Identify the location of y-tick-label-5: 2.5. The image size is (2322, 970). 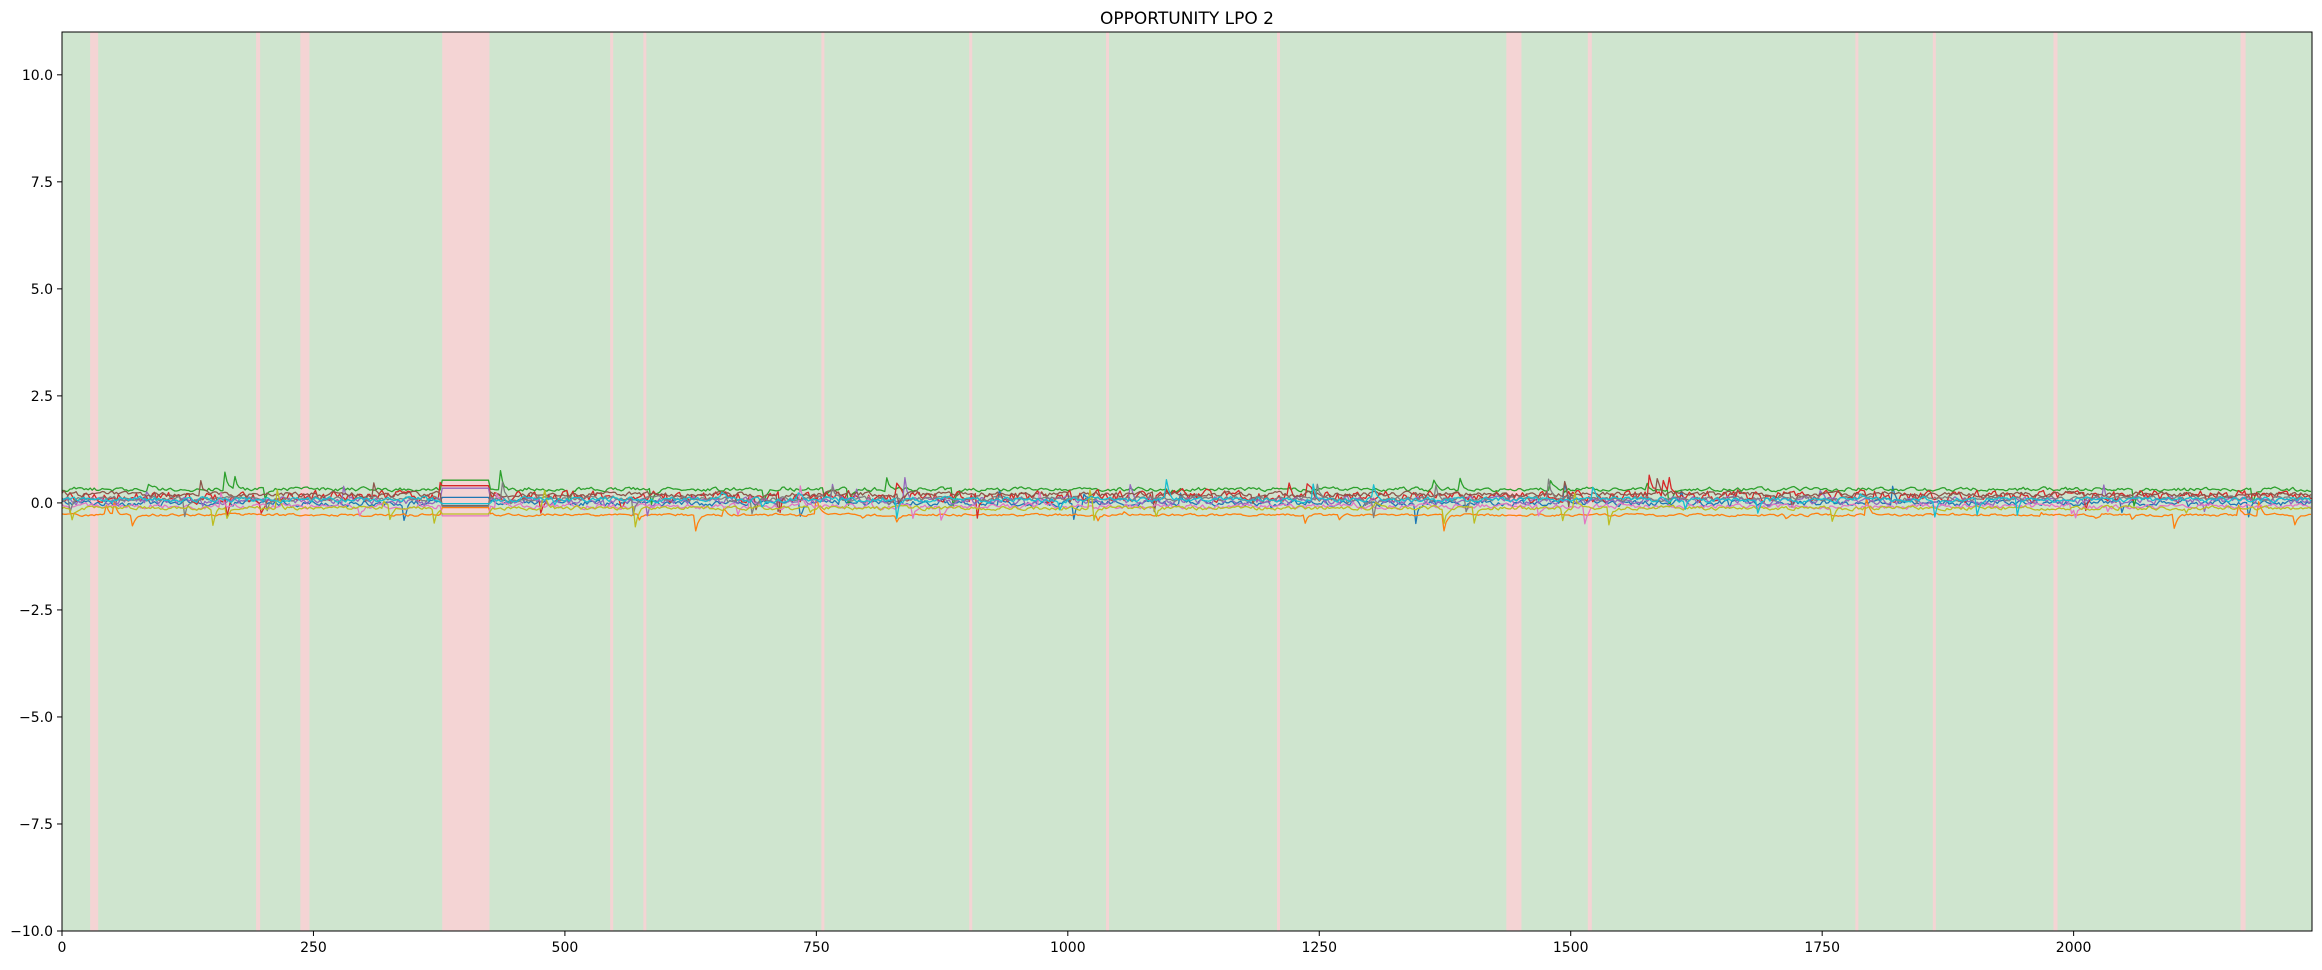
(42, 397).